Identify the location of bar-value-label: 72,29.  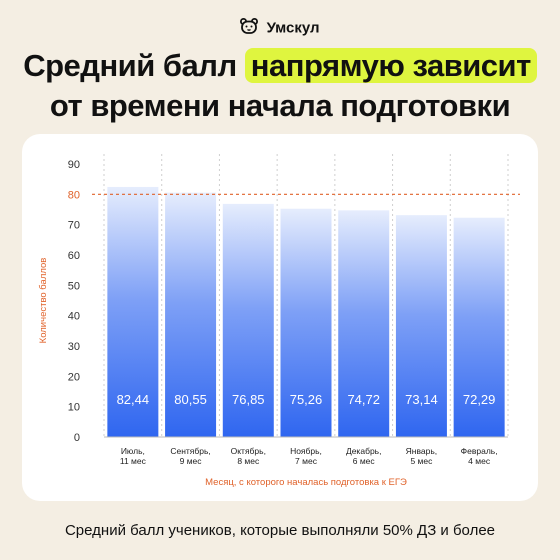
(479, 399).